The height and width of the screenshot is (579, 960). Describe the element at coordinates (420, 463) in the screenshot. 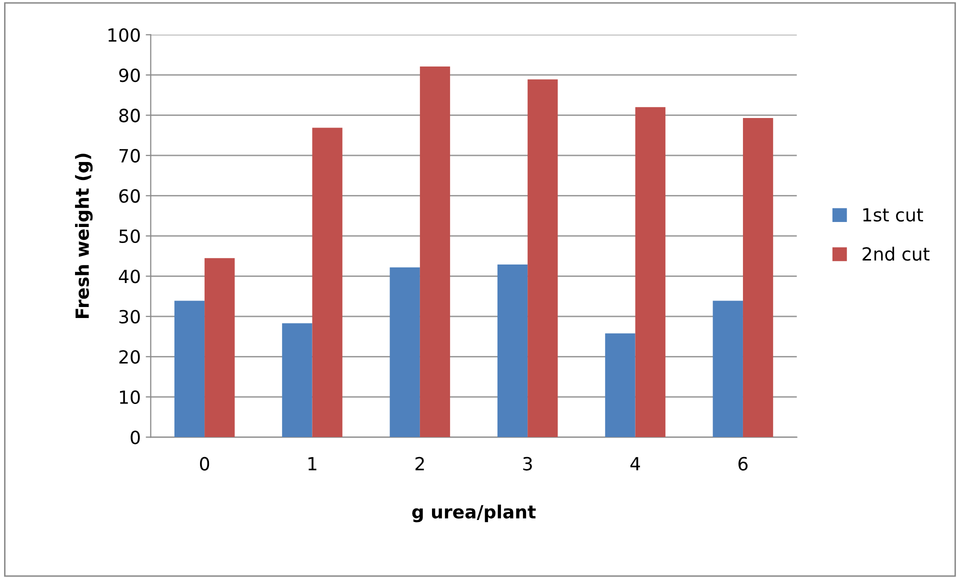

I see `x-tick-label: 2` at that location.